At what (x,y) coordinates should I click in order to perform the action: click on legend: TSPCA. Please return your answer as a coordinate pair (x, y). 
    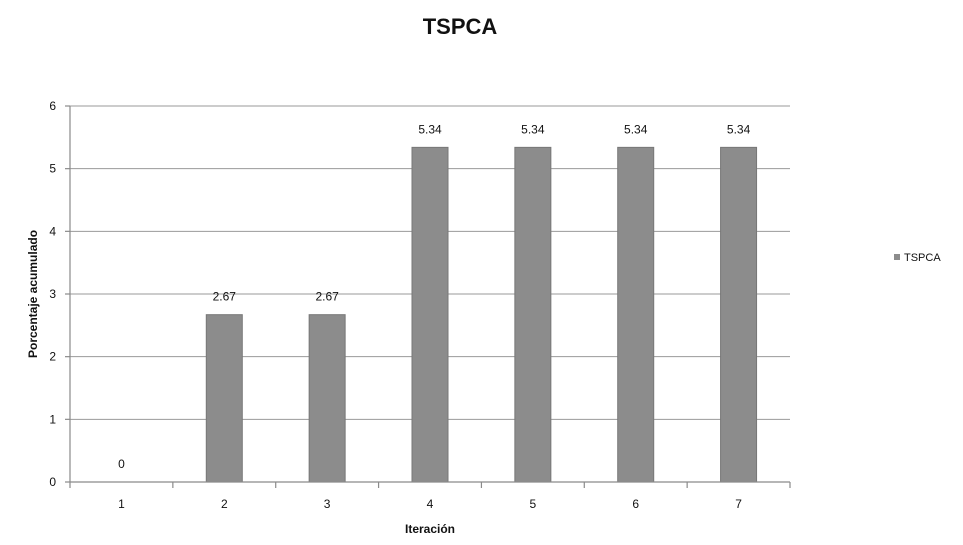
    Looking at the image, I should click on (917, 258).